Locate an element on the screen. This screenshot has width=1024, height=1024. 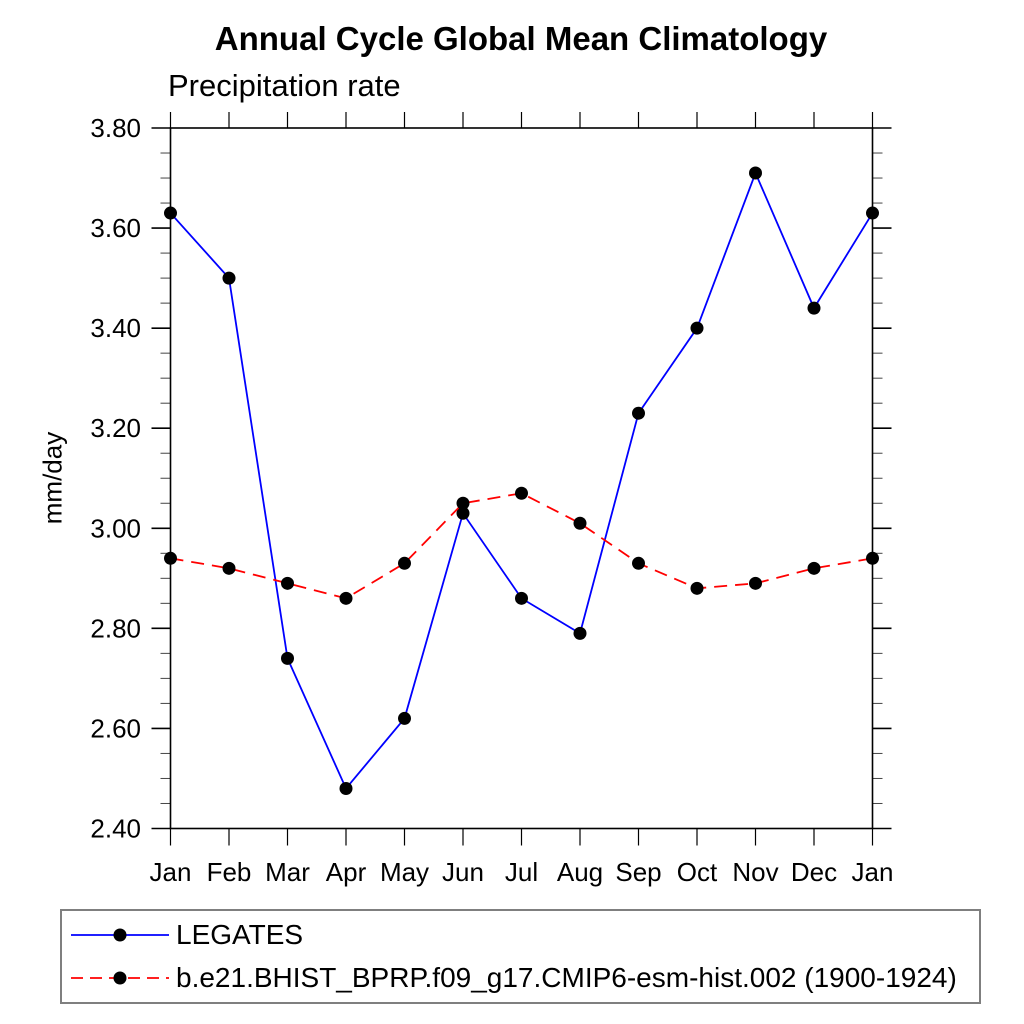
x-tick-label: Jun is located at coordinates (463, 872).